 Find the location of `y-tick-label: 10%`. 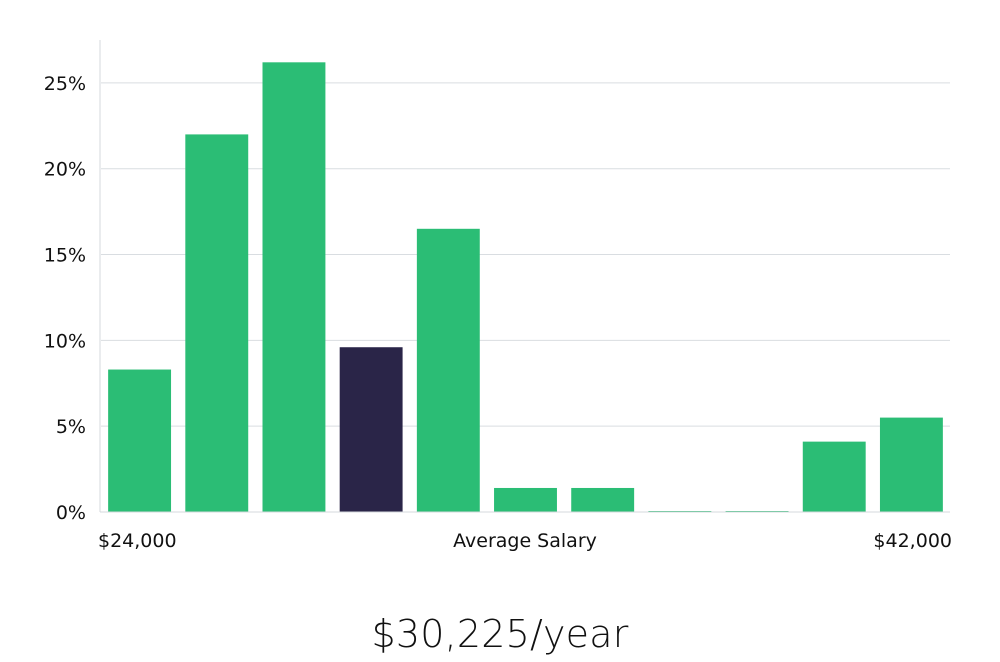

y-tick-label: 10% is located at coordinates (65, 341).